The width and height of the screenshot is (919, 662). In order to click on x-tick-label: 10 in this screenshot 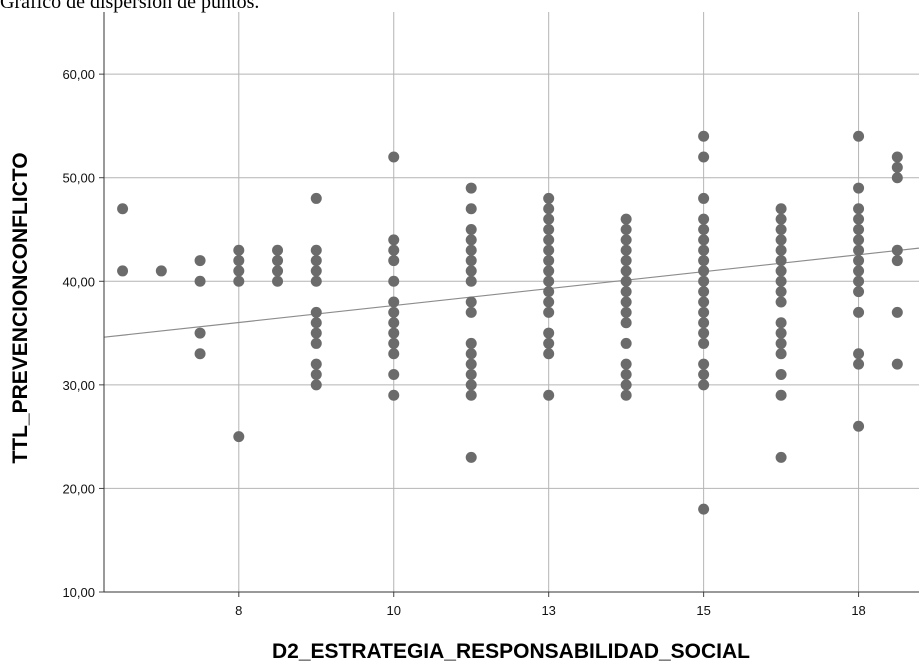, I will do `click(394, 610)`.